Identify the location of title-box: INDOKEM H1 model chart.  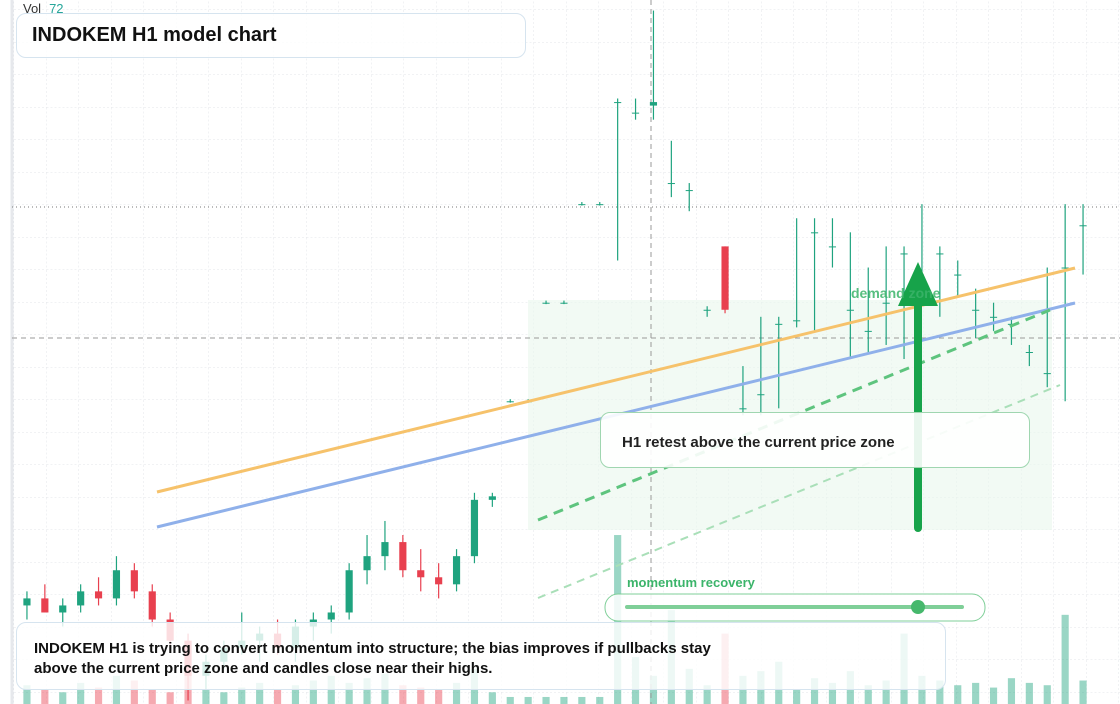
(271, 35).